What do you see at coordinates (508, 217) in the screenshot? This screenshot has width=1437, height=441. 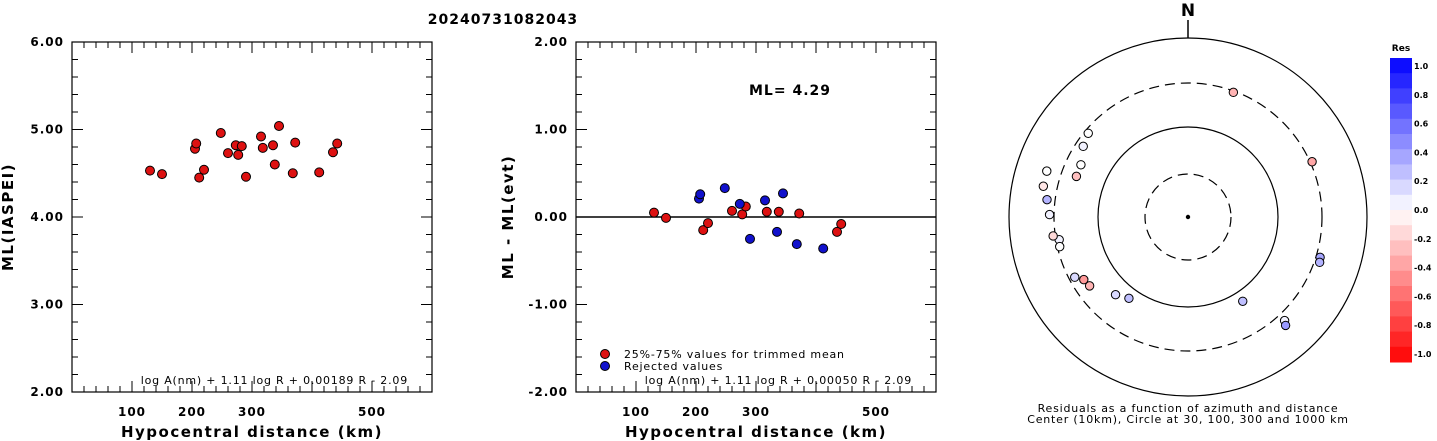 I see `y-axis-label: ML - ML(evt)` at bounding box center [508, 217].